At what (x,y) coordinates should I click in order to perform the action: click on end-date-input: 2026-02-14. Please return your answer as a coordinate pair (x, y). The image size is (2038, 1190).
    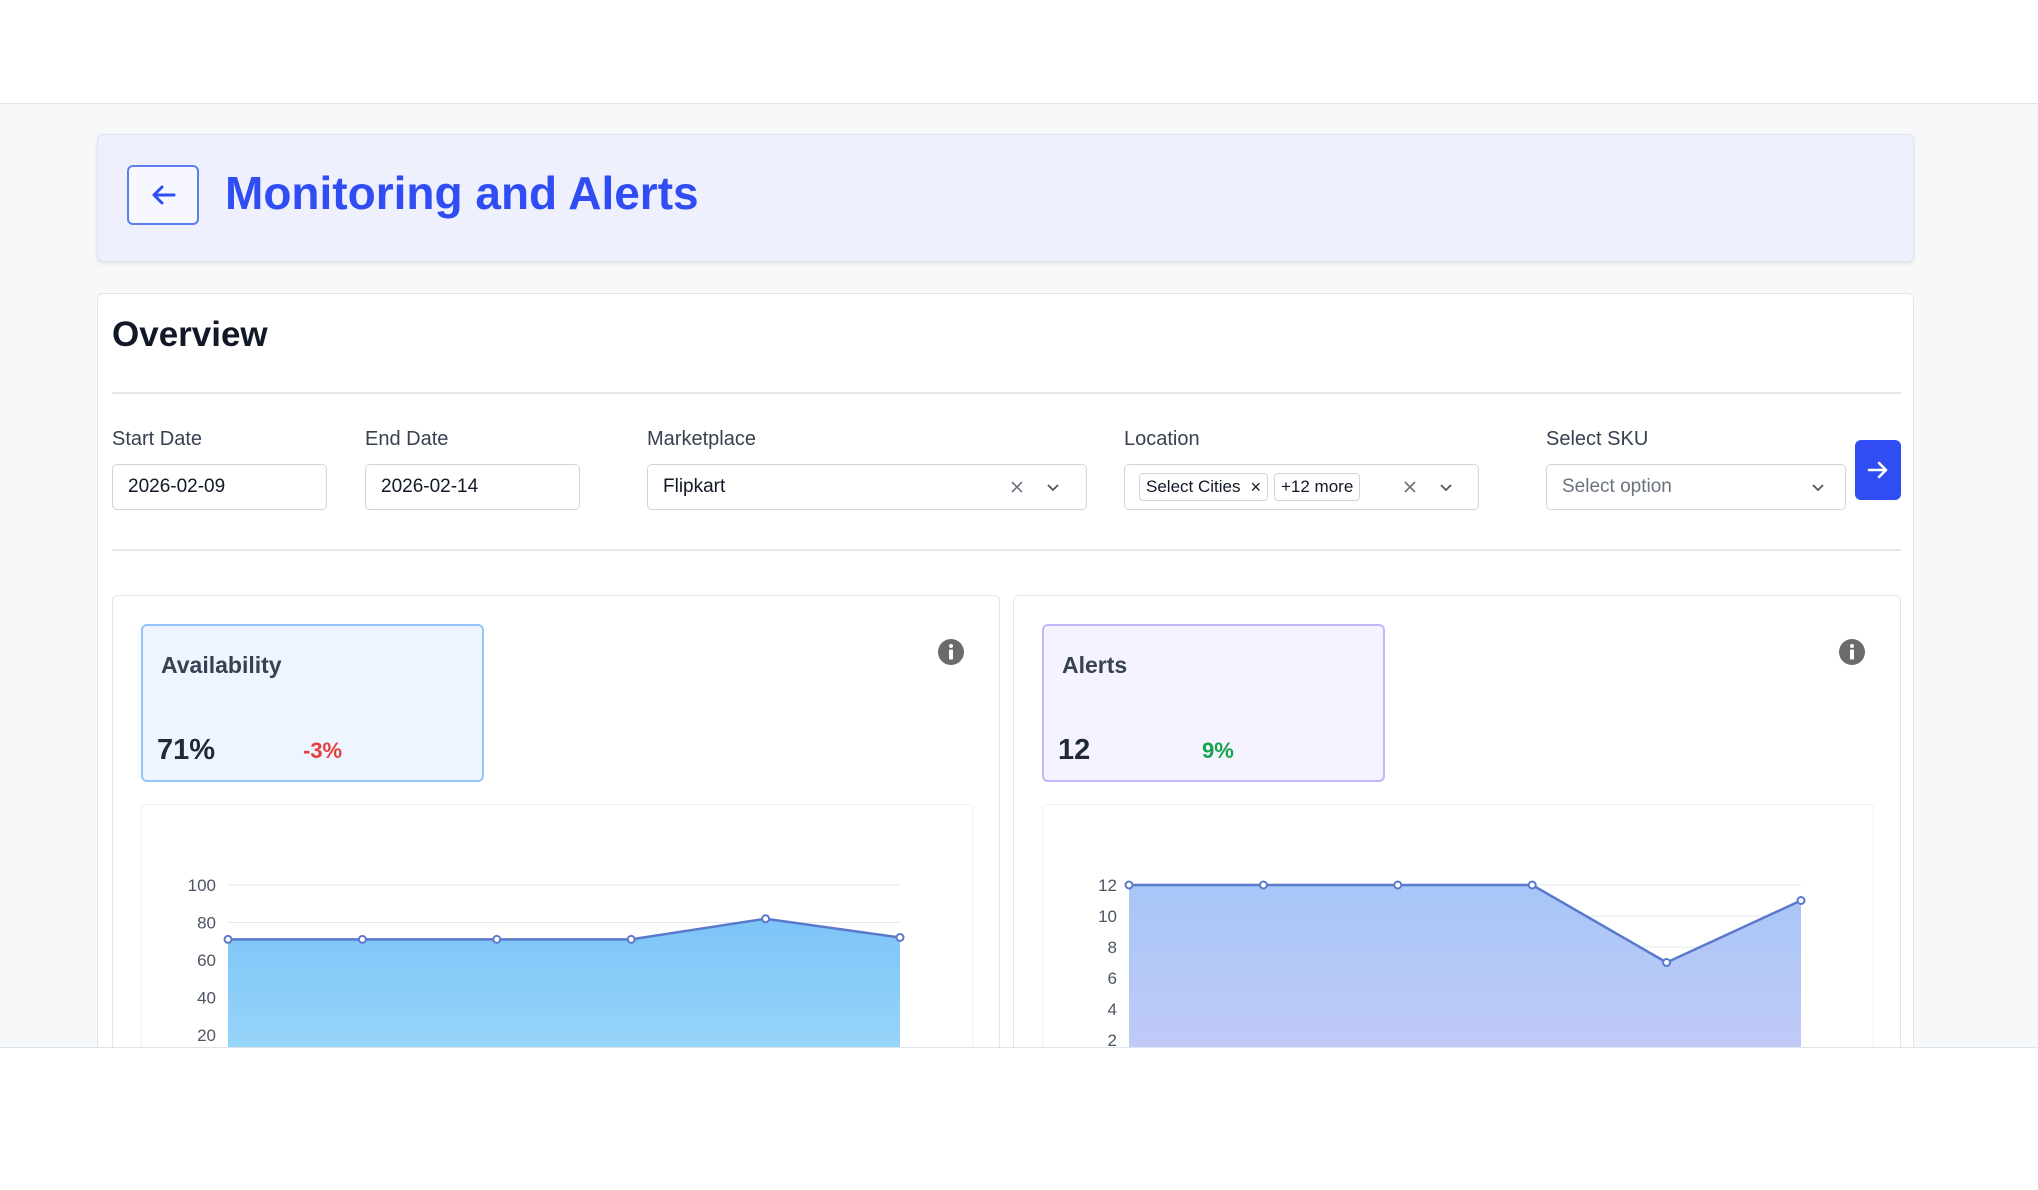
    Looking at the image, I should click on (472, 487).